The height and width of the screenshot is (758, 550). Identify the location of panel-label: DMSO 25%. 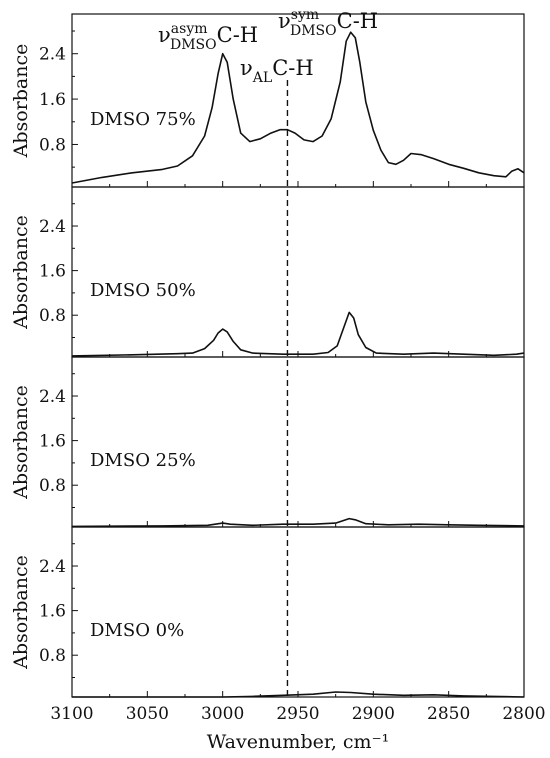
(143, 460).